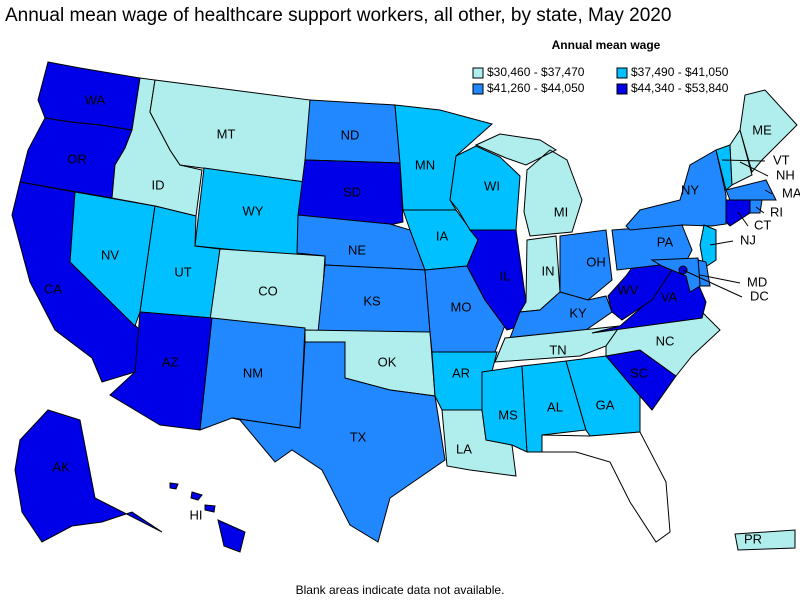  What do you see at coordinates (95, 99) in the screenshot?
I see `state-label: WA` at bounding box center [95, 99].